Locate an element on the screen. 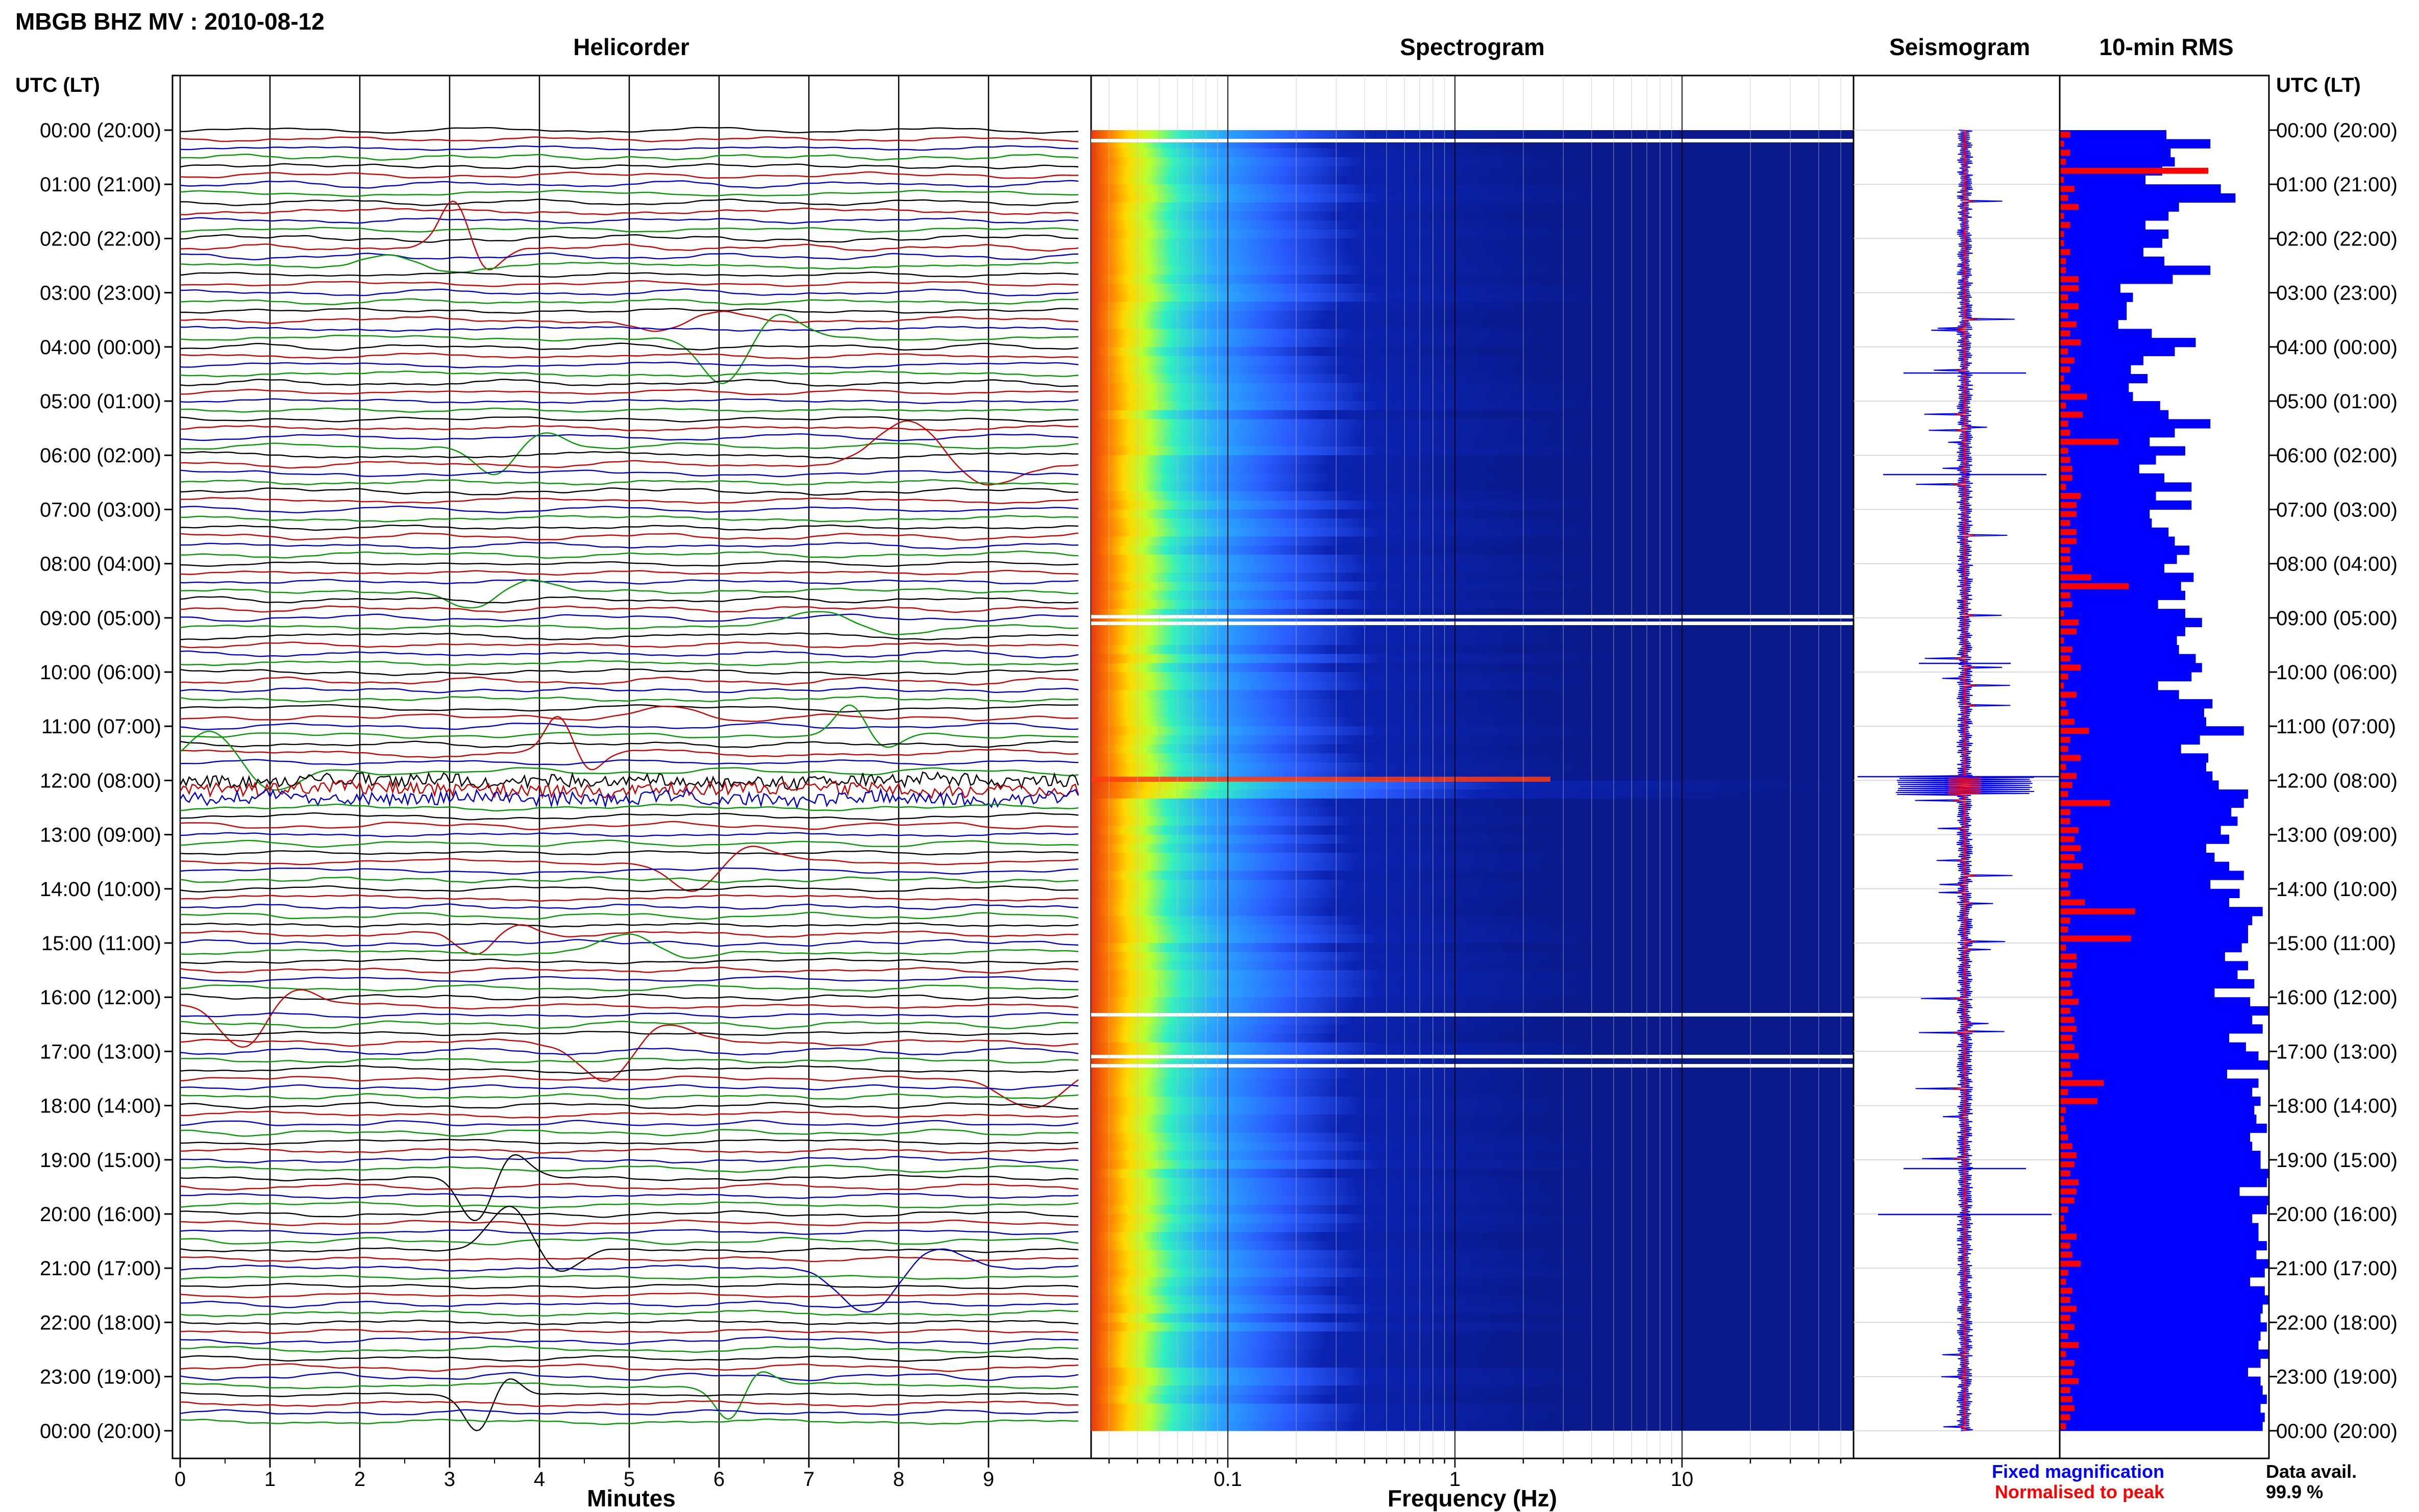 Image resolution: width=2419 pixels, height=1512 pixels. time-label-left: 03:00 (23:00) is located at coordinates (100, 293).